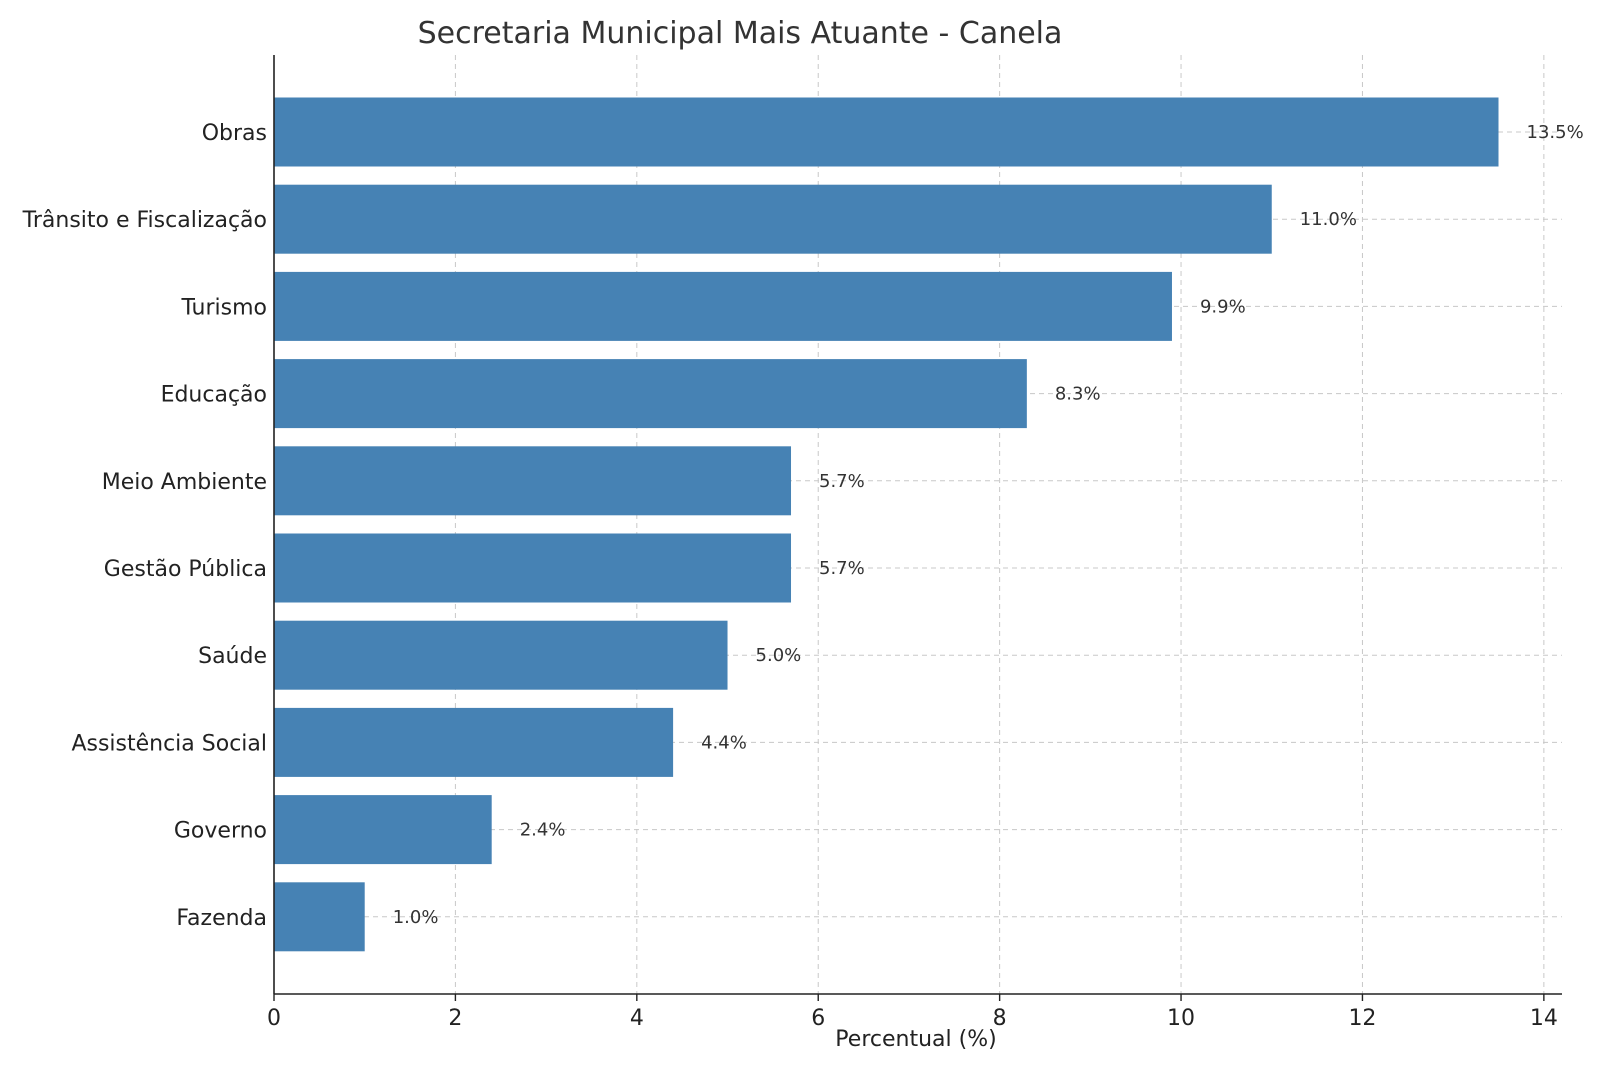 Image resolution: width=1600 pixels, height=1066 pixels. What do you see at coordinates (543, 830) in the screenshot?
I see `value-label-8: 2.4%` at bounding box center [543, 830].